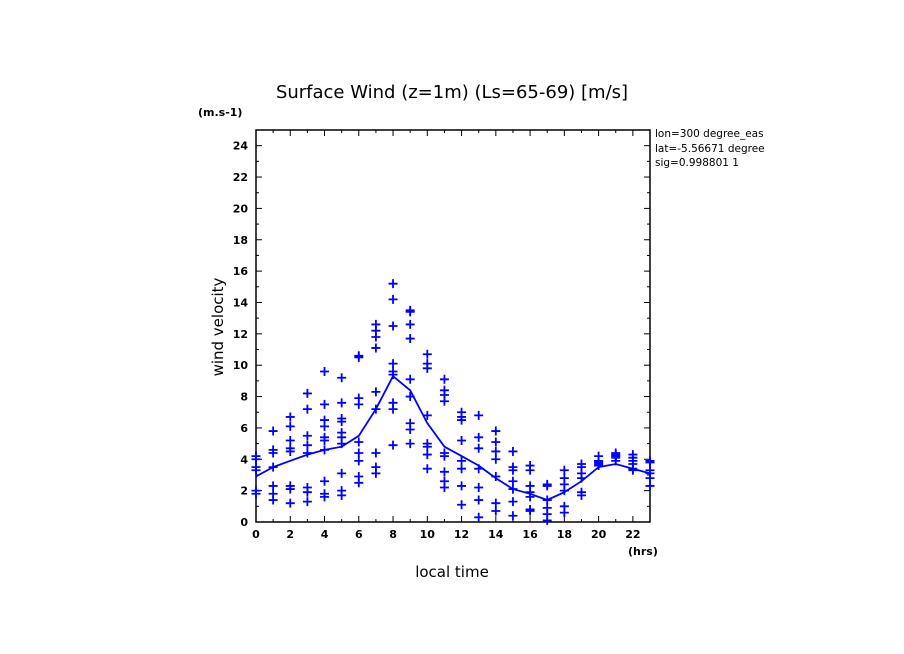 The width and height of the screenshot is (904, 654). What do you see at coordinates (241, 208) in the screenshot?
I see `y-tick-label: 20` at bounding box center [241, 208].